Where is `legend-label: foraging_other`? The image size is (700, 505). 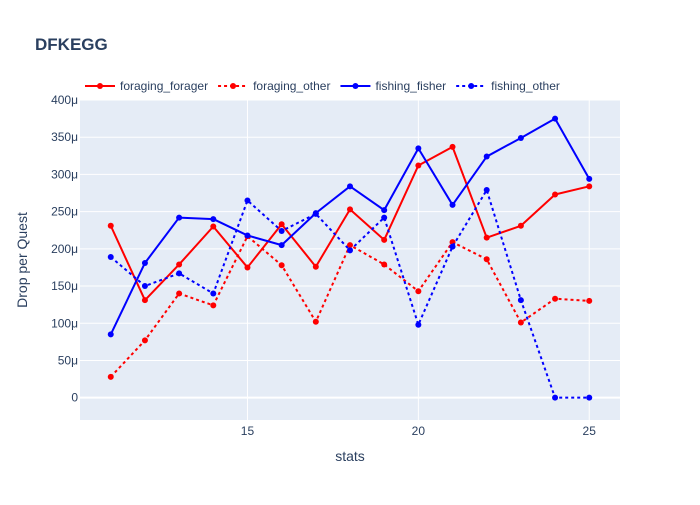
legend-label: foraging_other is located at coordinates (291, 86).